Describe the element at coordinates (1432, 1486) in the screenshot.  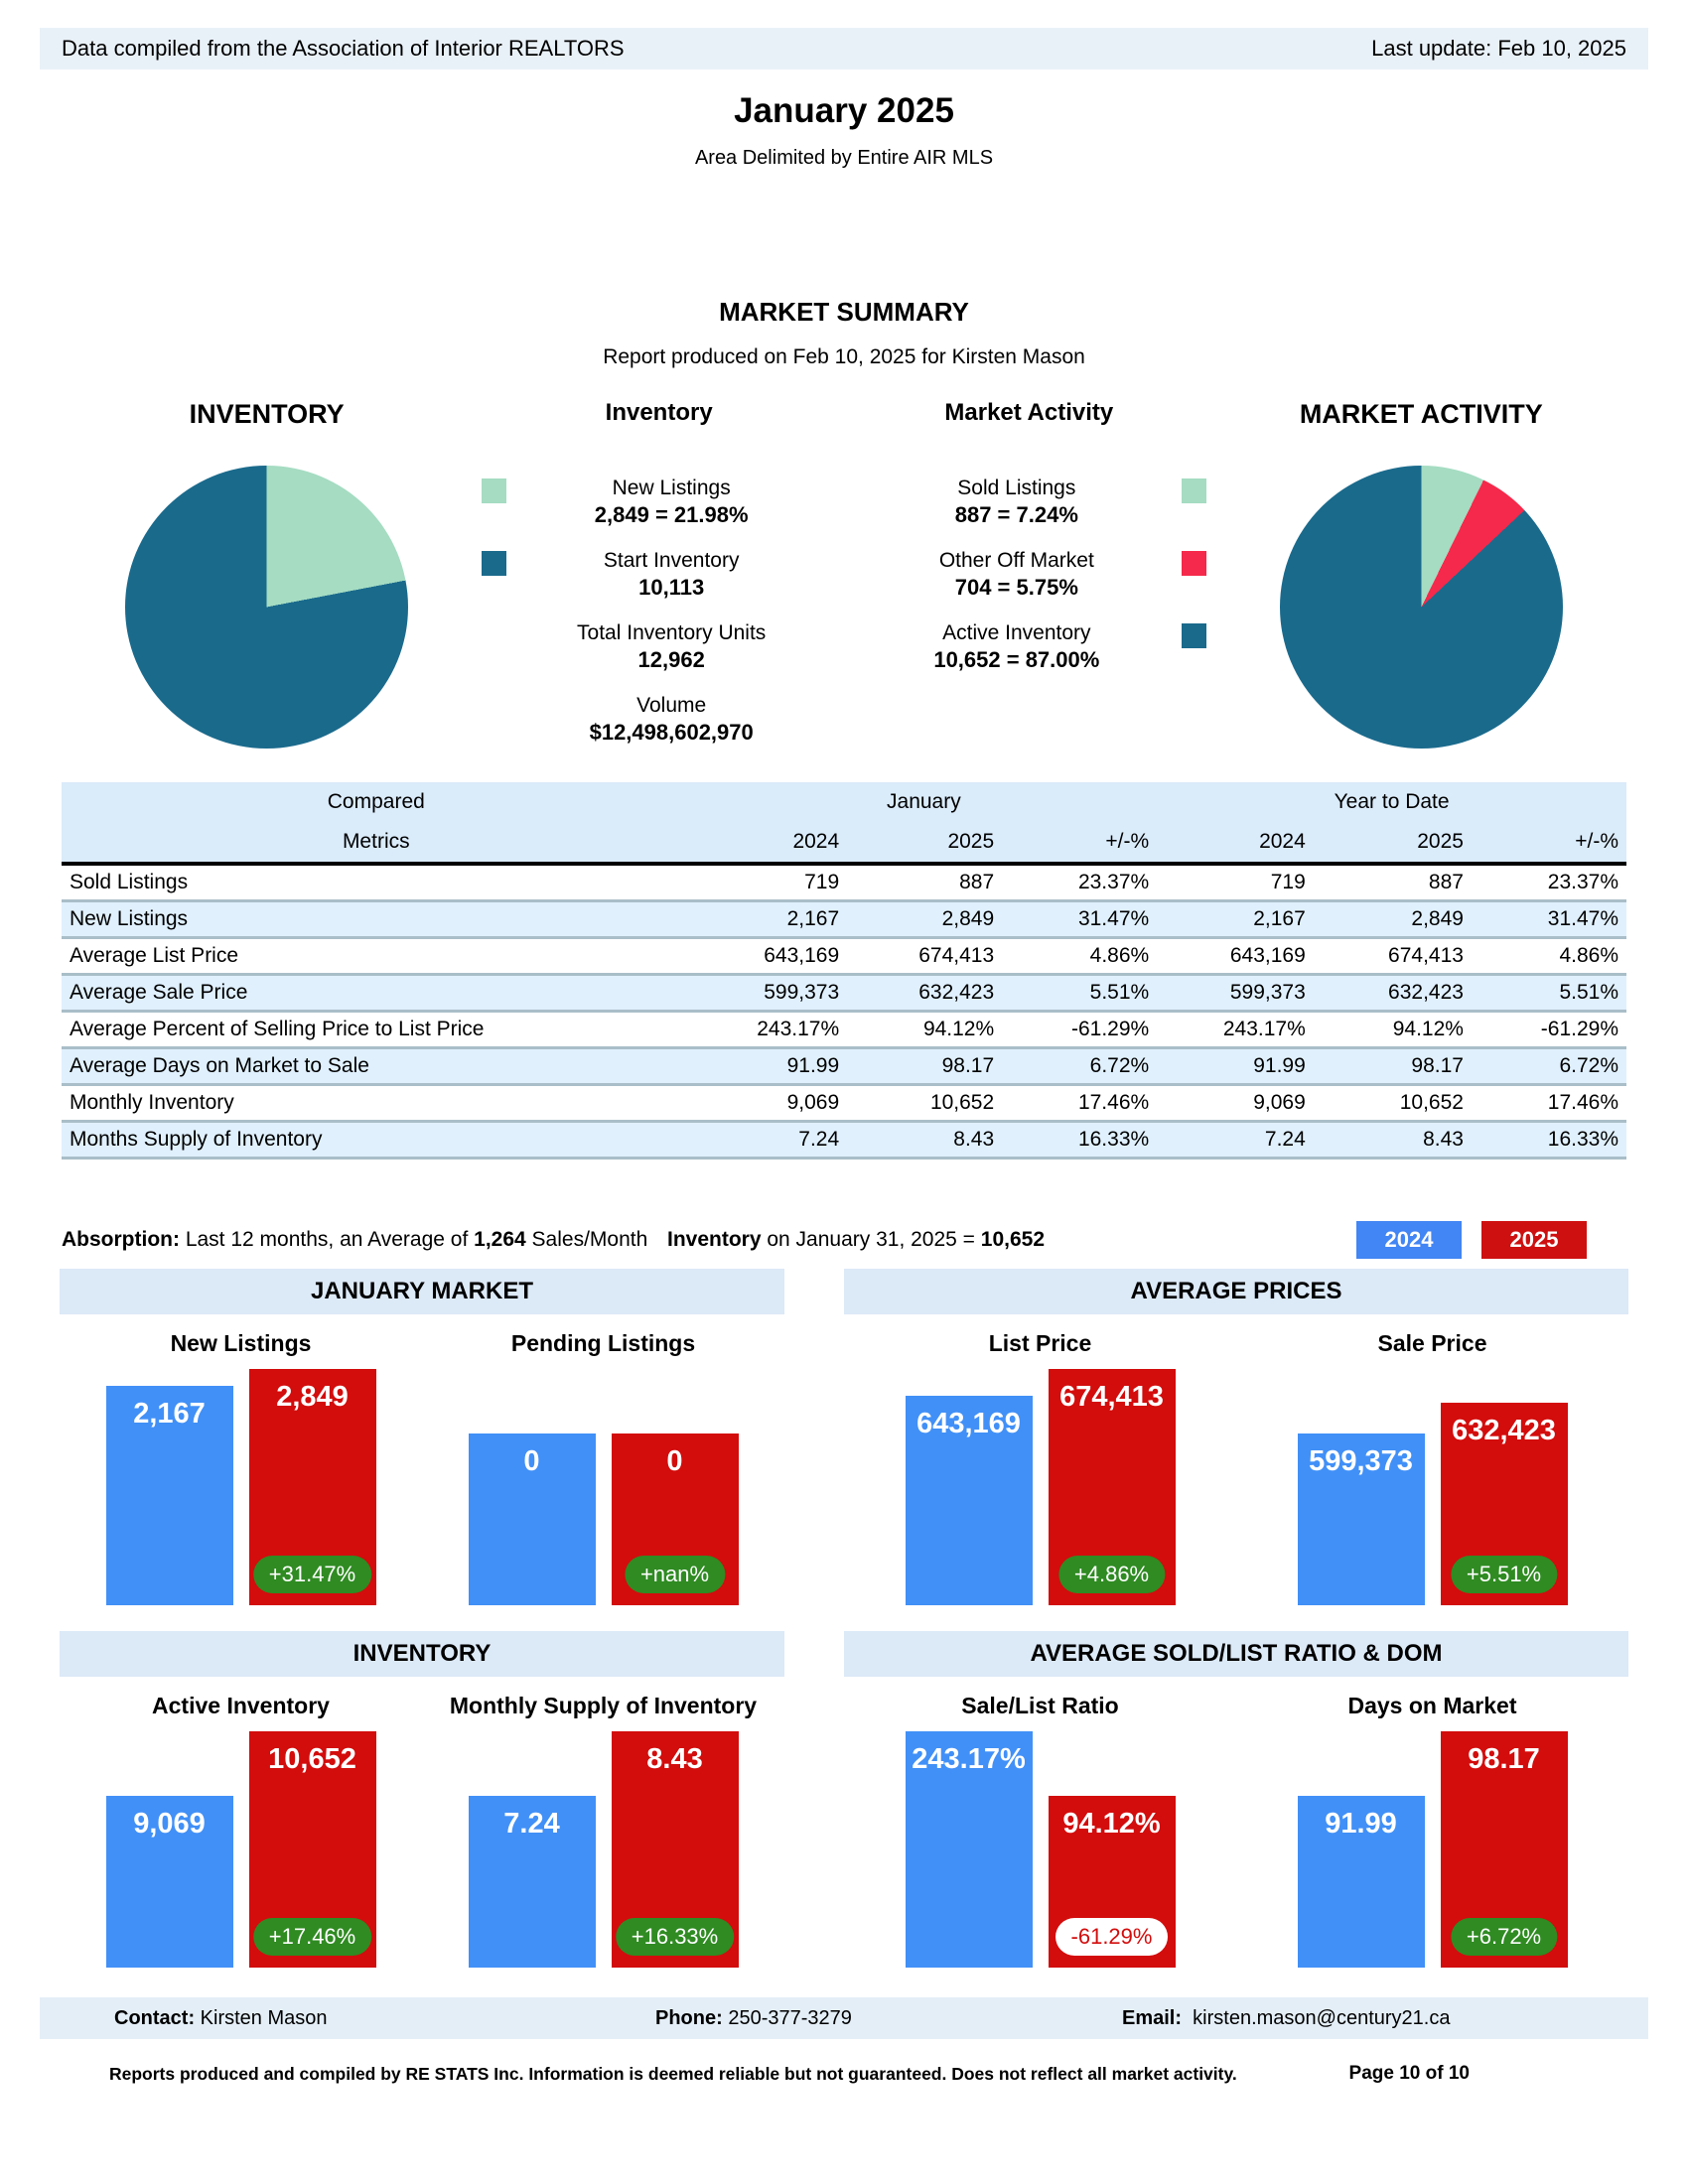
I see `bars-area: 599,373 632,423 +5.51%` at that location.